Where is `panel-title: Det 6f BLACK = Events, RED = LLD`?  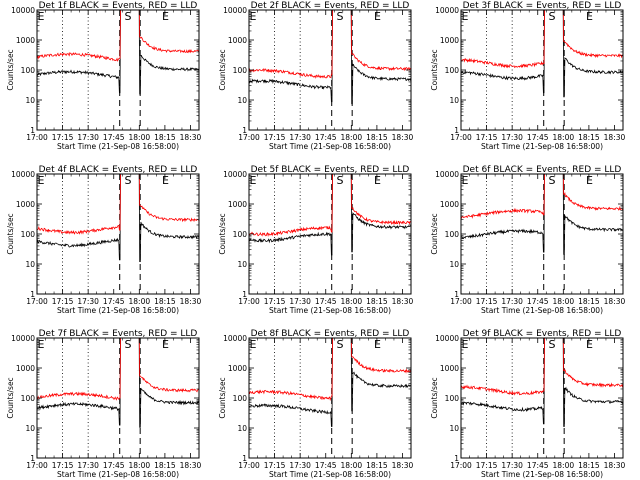
panel-title: Det 6f BLACK = Events, RED = LLD is located at coordinates (542, 170).